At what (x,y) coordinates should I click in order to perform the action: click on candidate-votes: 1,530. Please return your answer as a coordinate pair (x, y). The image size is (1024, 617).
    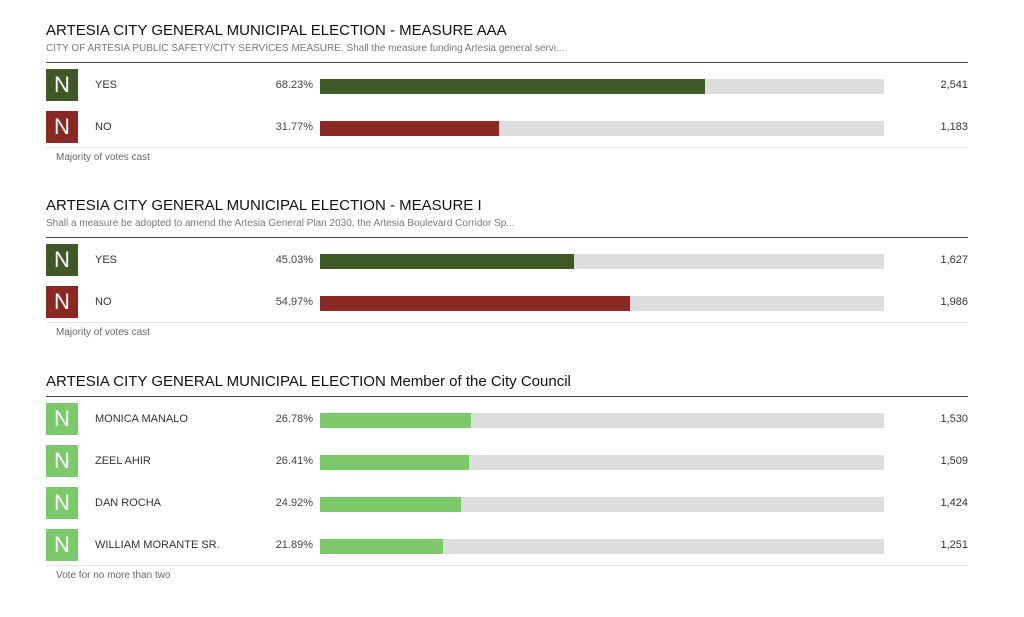
    Looking at the image, I should click on (954, 419).